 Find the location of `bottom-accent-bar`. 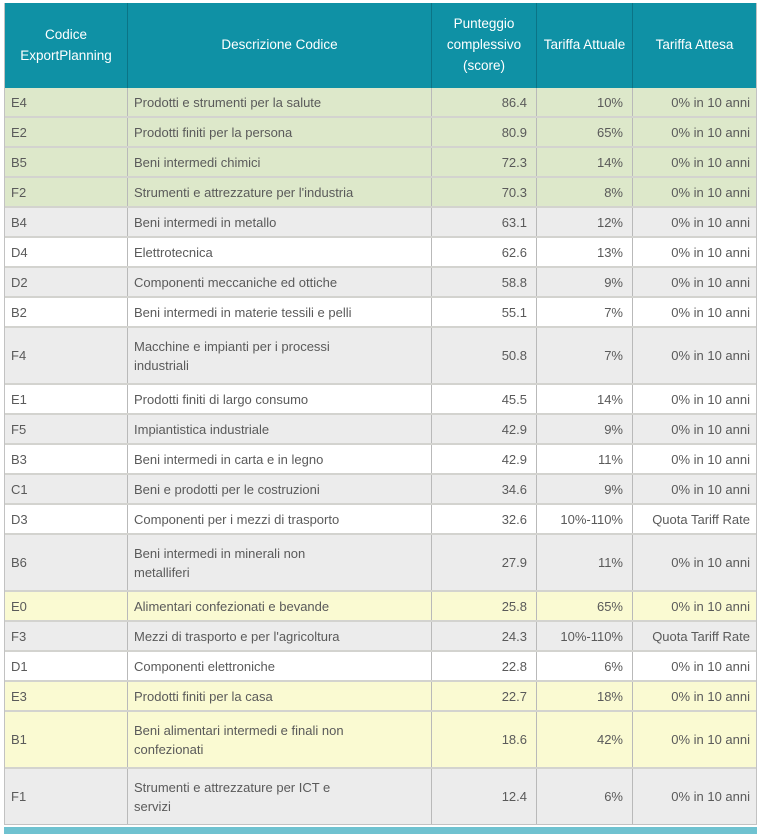

bottom-accent-bar is located at coordinates (380, 830).